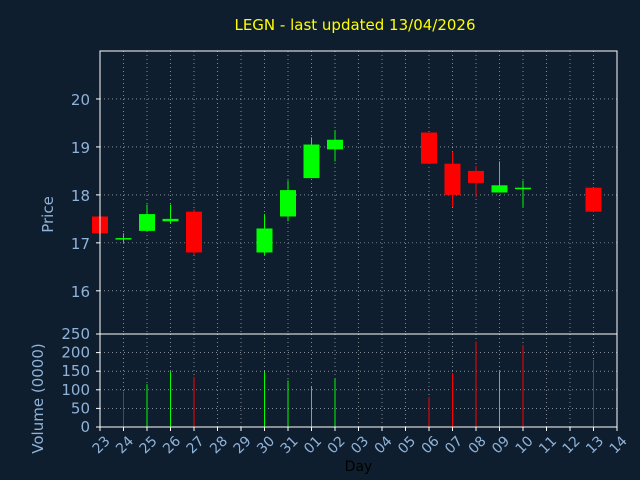 This screenshot has height=480, width=640. Describe the element at coordinates (80, 292) in the screenshot. I see `price-tick-label: 16` at that location.